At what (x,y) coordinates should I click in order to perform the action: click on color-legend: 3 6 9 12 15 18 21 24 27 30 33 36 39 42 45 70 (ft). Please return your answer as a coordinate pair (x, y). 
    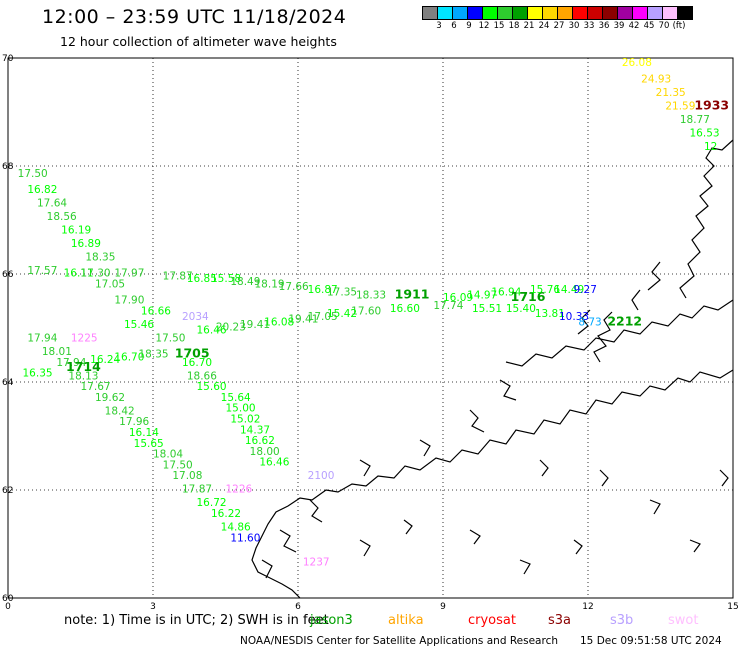
    Looking at the image, I should click on (557, 19).